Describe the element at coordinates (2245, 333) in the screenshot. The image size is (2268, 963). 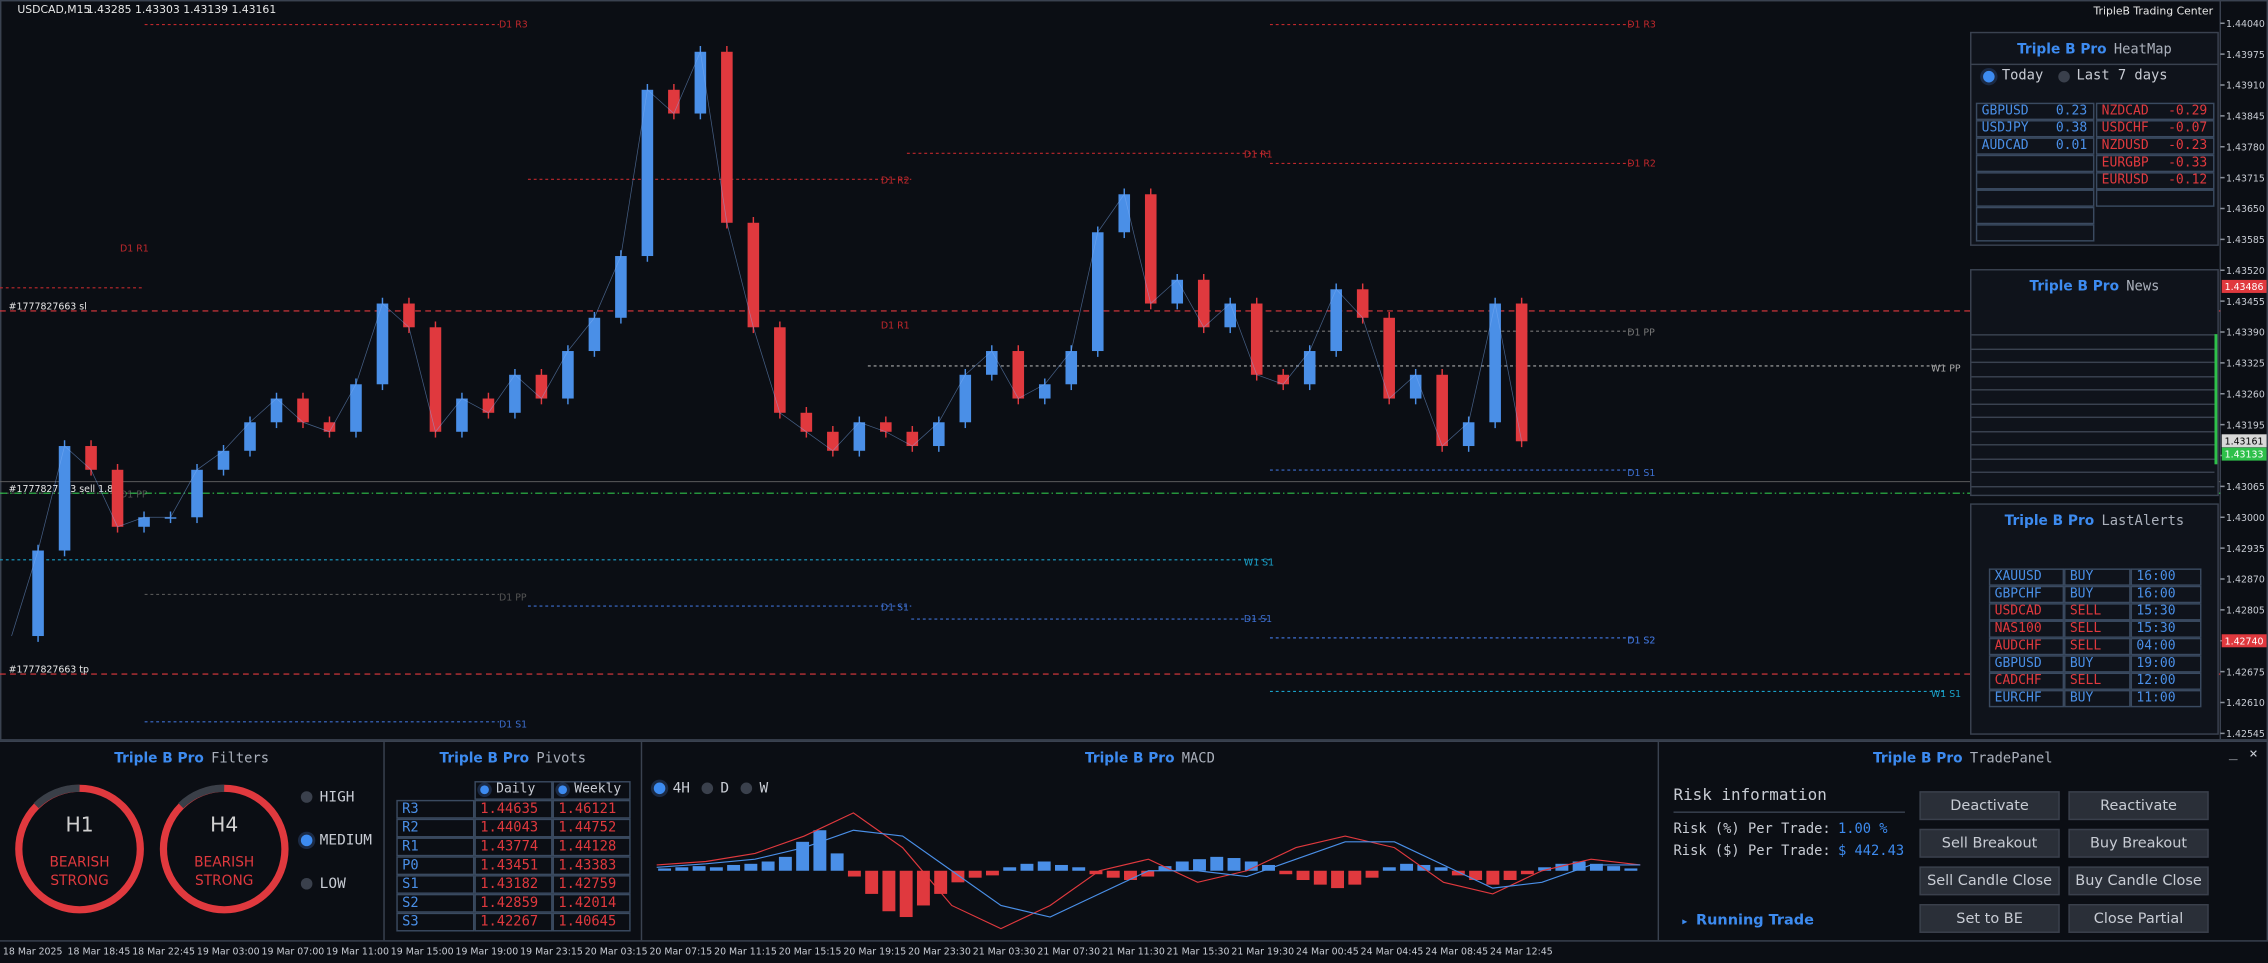
I see `y-tick-label: 1.43390` at that location.